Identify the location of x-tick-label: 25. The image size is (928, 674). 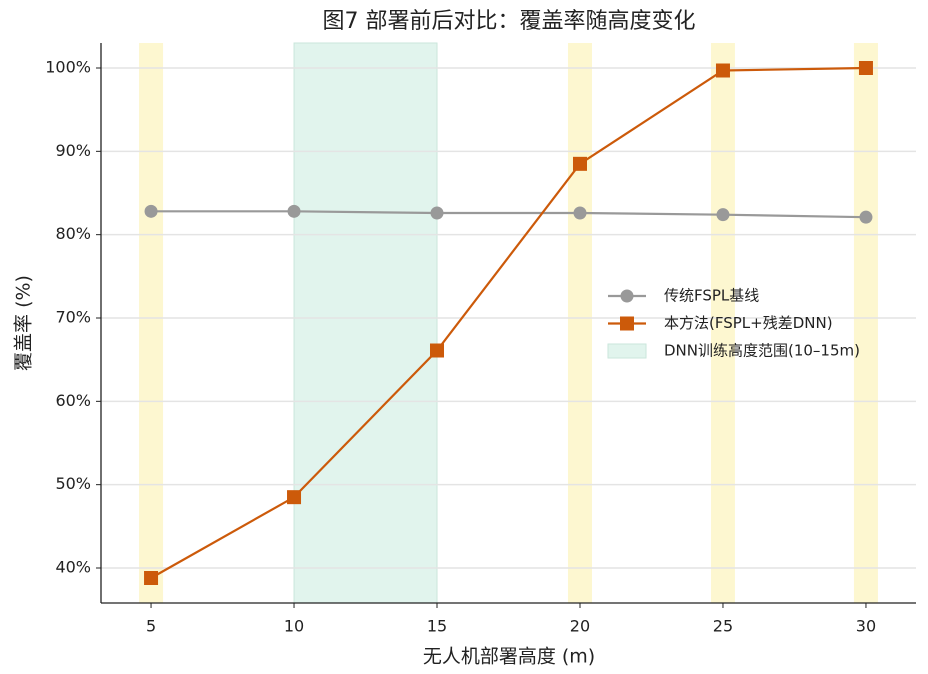
(723, 626).